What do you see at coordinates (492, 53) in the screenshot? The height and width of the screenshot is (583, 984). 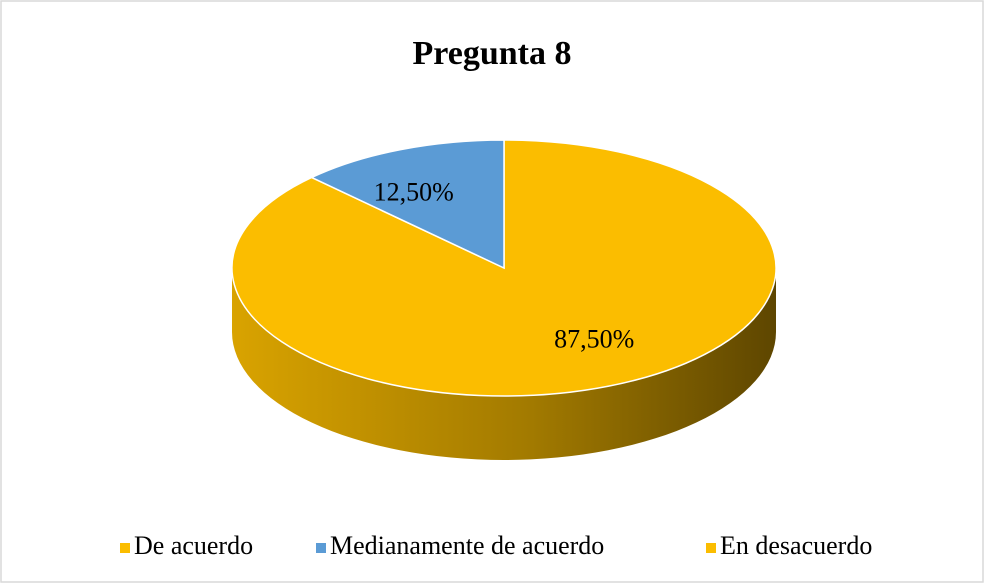 I see `chart-title: Pregunta 8` at bounding box center [492, 53].